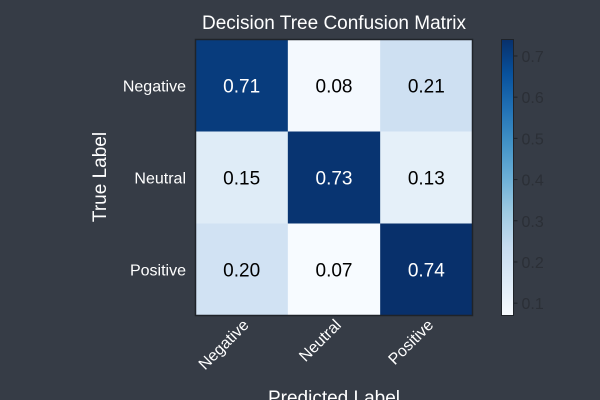 Image resolution: width=600 pixels, height=400 pixels. What do you see at coordinates (334, 23) in the screenshot?
I see `chart-title: Decision Tree Confusion Matrix` at bounding box center [334, 23].